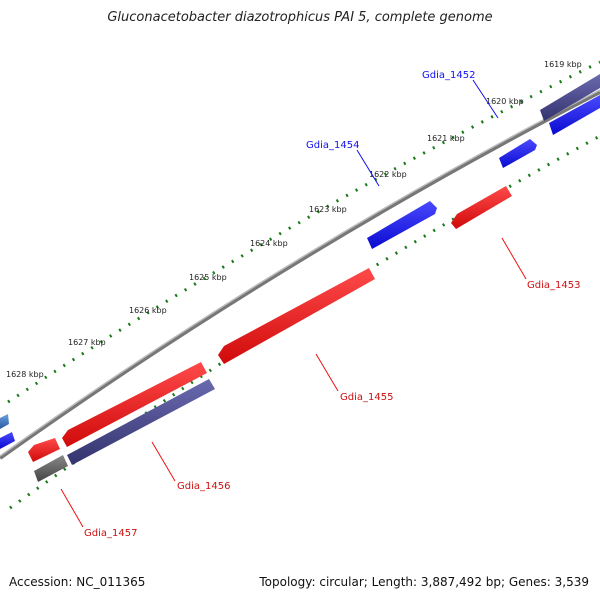 The height and width of the screenshot is (600, 600). I want to click on gene-feature-dark-top, so click(570, 97).